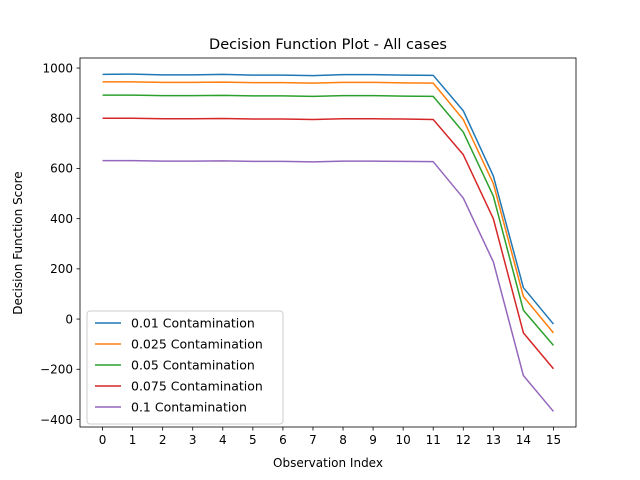 The height and width of the screenshot is (480, 640). Describe the element at coordinates (523, 440) in the screenshot. I see `x-tick-label: 14` at that location.